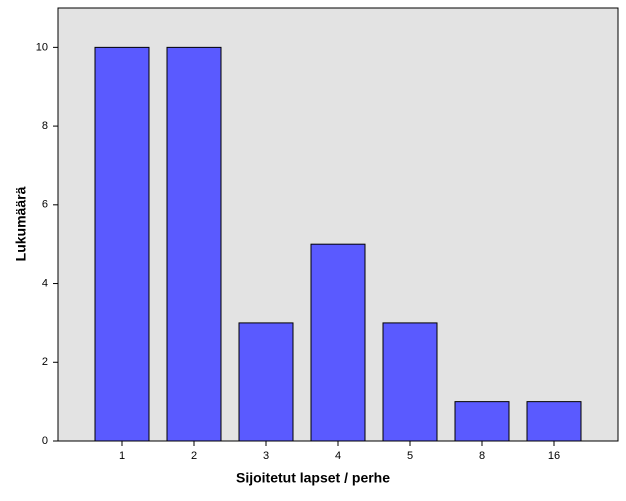 The image size is (626, 501). What do you see at coordinates (554, 456) in the screenshot?
I see `x-tick-label: 16` at bounding box center [554, 456].